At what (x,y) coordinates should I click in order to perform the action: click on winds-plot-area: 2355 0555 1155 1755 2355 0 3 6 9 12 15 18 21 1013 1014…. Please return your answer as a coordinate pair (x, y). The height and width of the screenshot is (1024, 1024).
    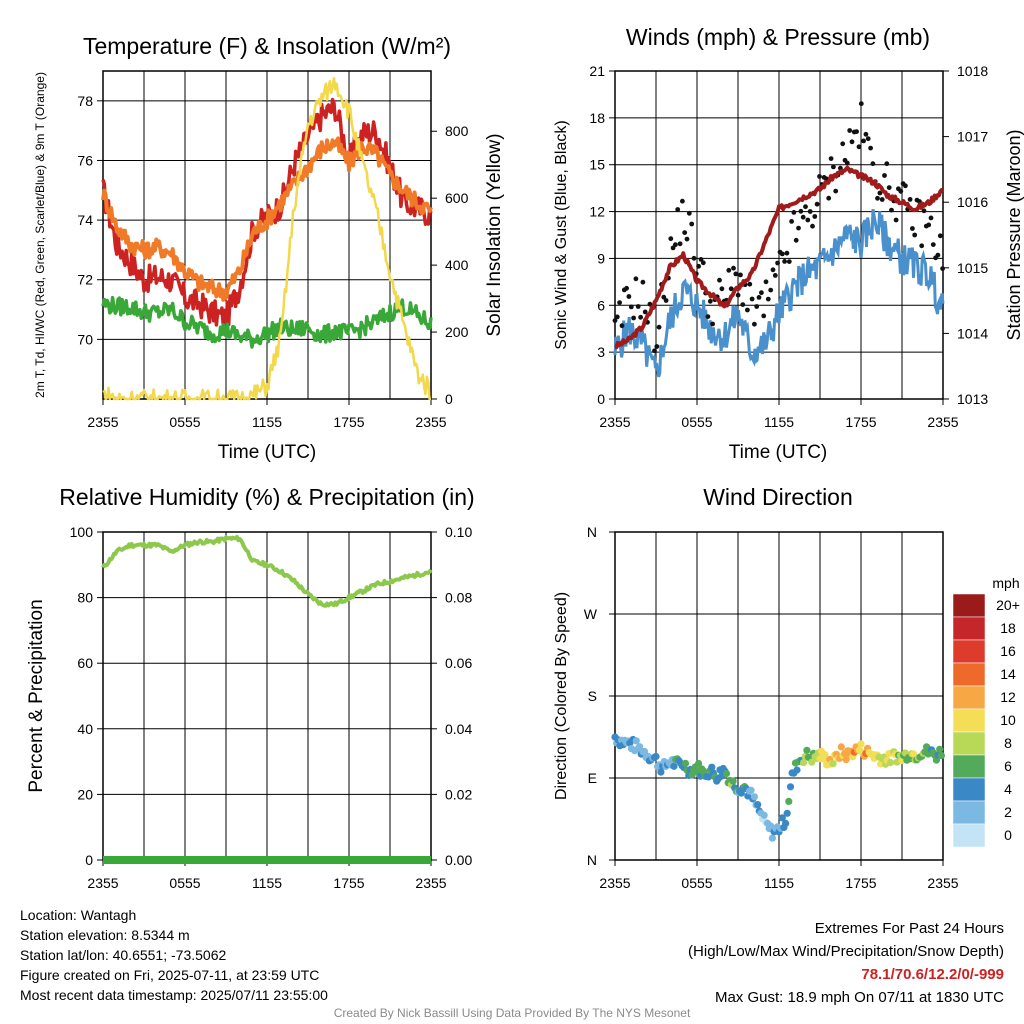
    Looking at the image, I should click on (788, 246).